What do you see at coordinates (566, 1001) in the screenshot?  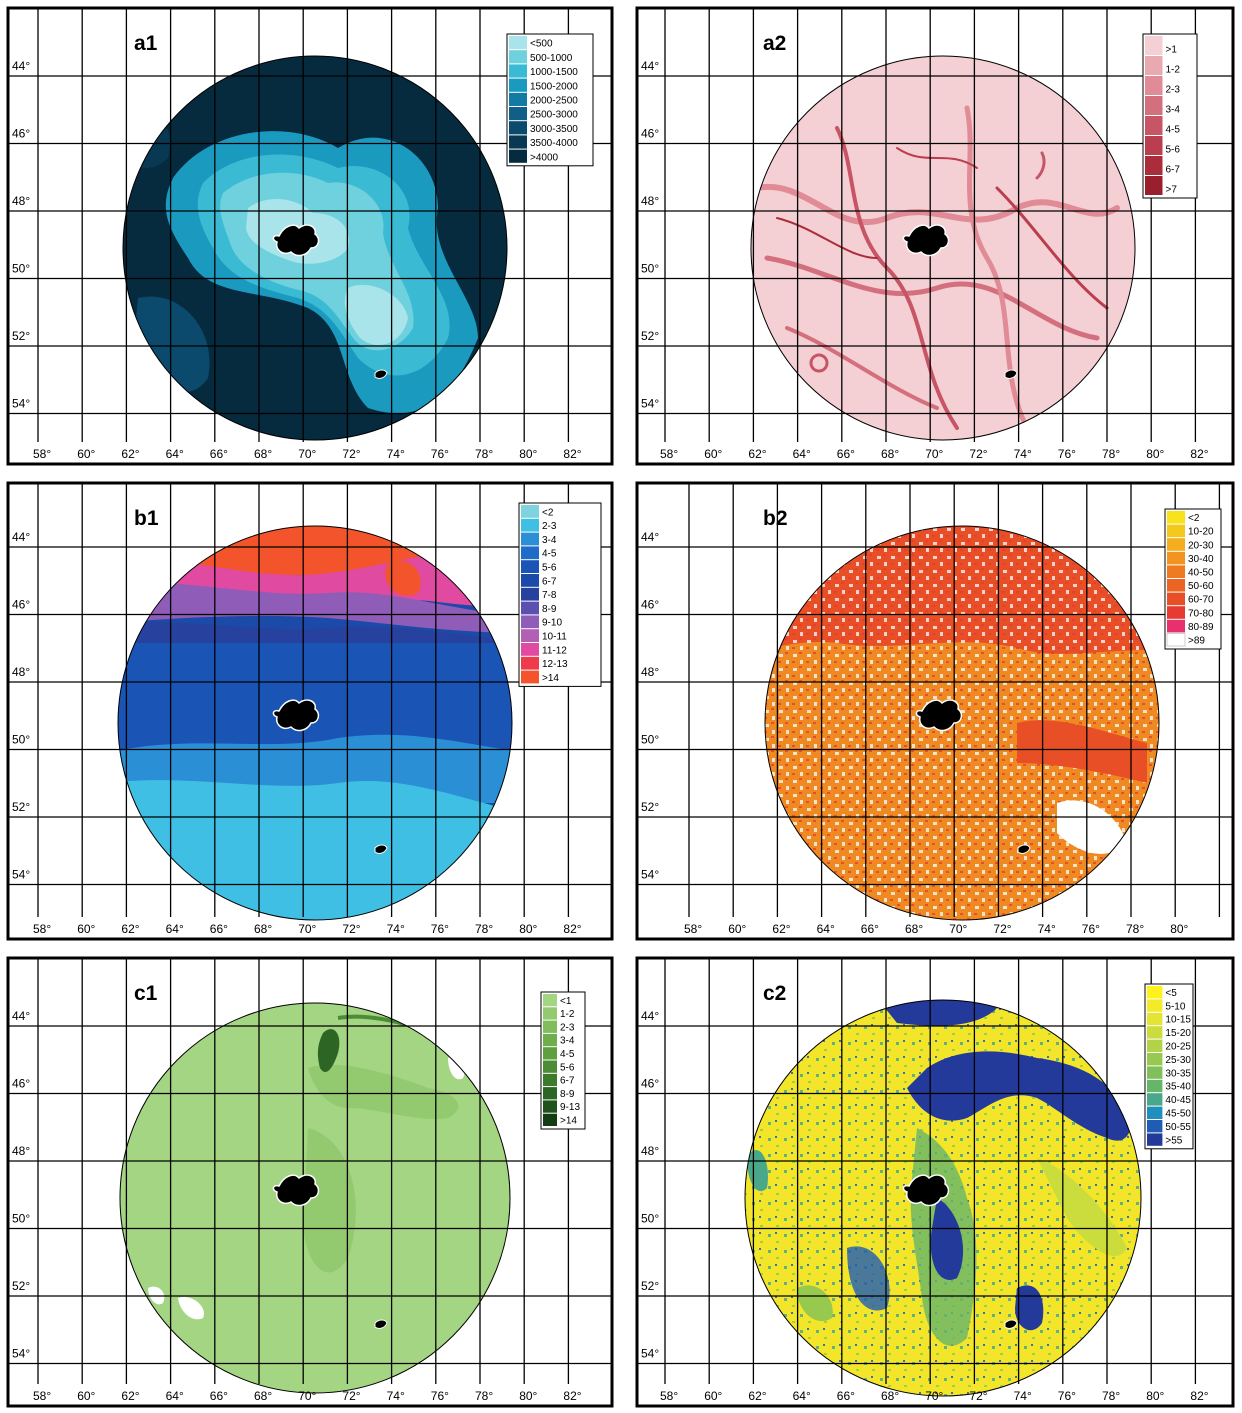 I see `legend-label: <1` at bounding box center [566, 1001].